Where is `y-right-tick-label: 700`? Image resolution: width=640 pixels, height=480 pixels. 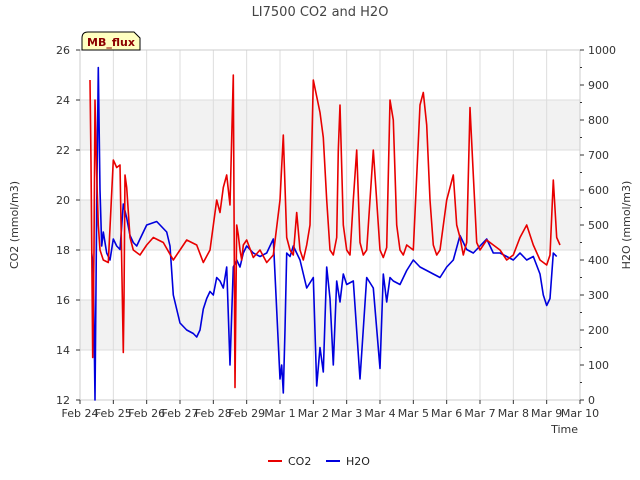 y-right-tick-label: 700 is located at coordinates (598, 155).